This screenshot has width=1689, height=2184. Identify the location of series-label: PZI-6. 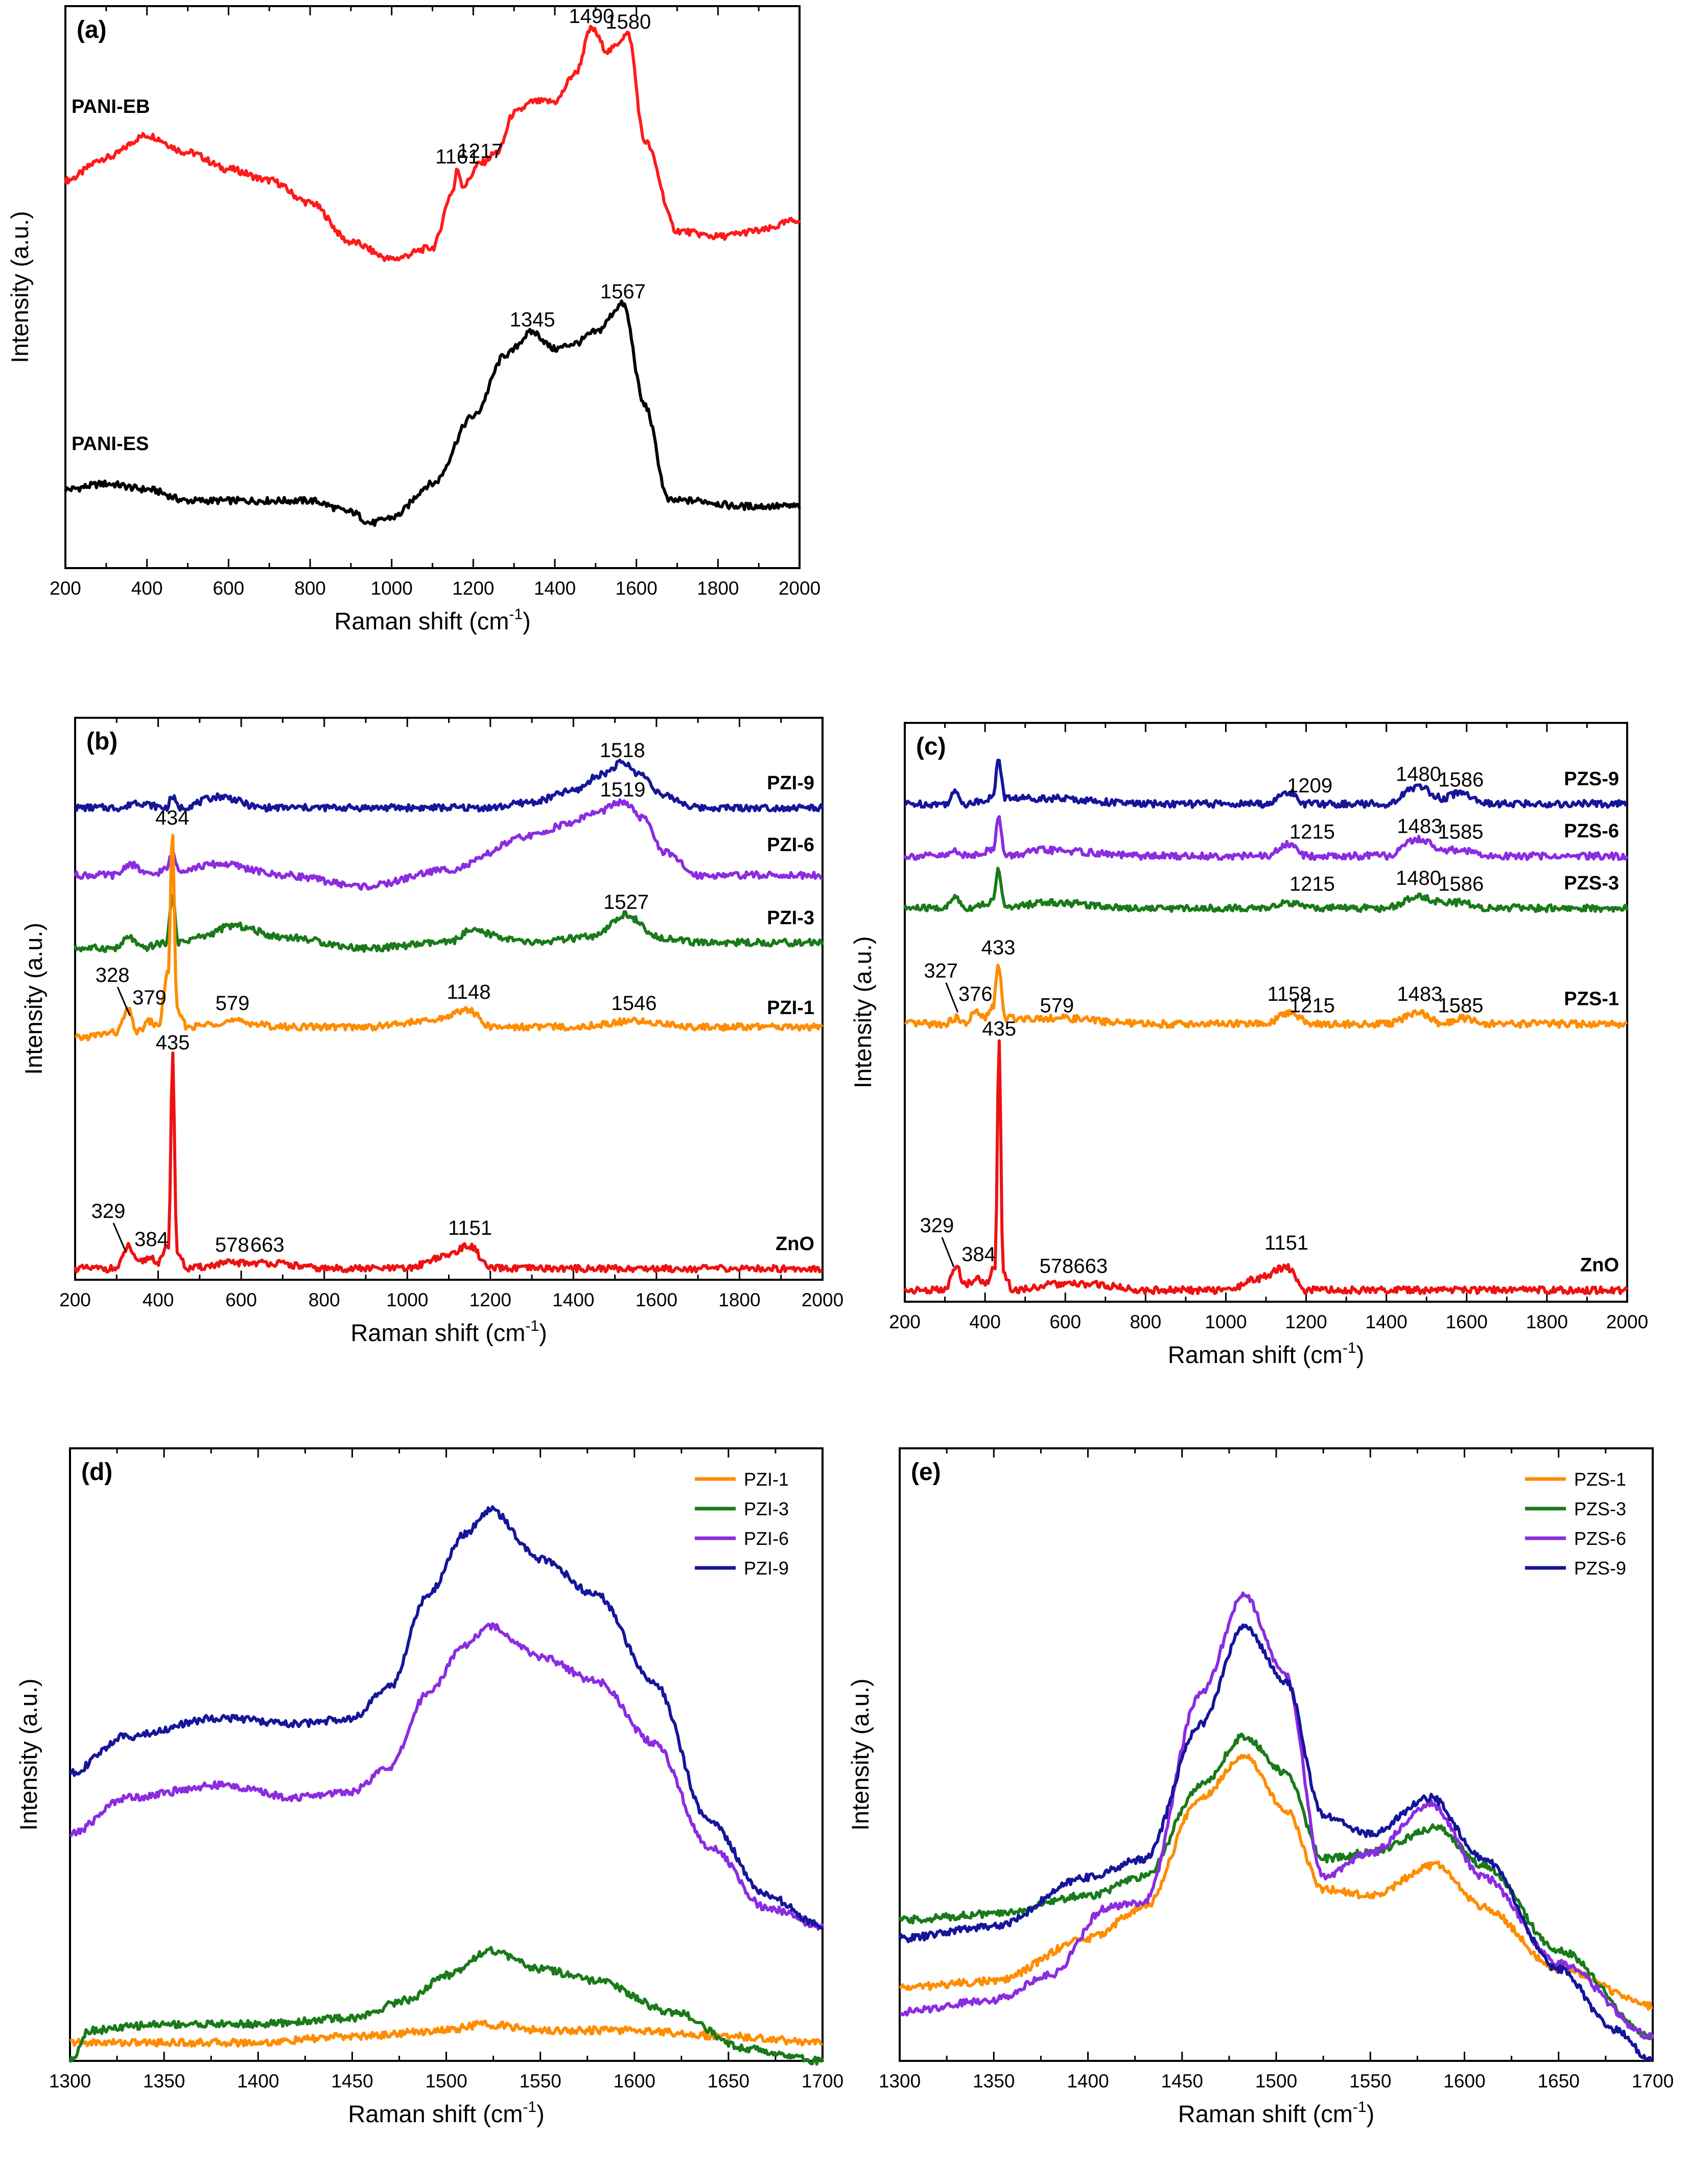
(790, 845).